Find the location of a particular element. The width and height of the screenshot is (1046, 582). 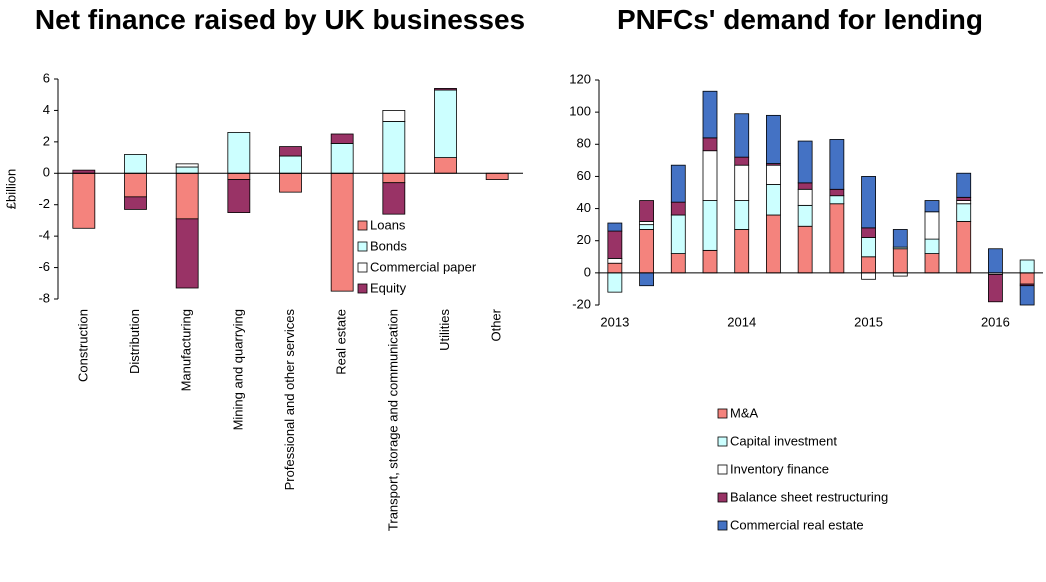

y-tick-label: -8 is located at coordinates (44, 297).